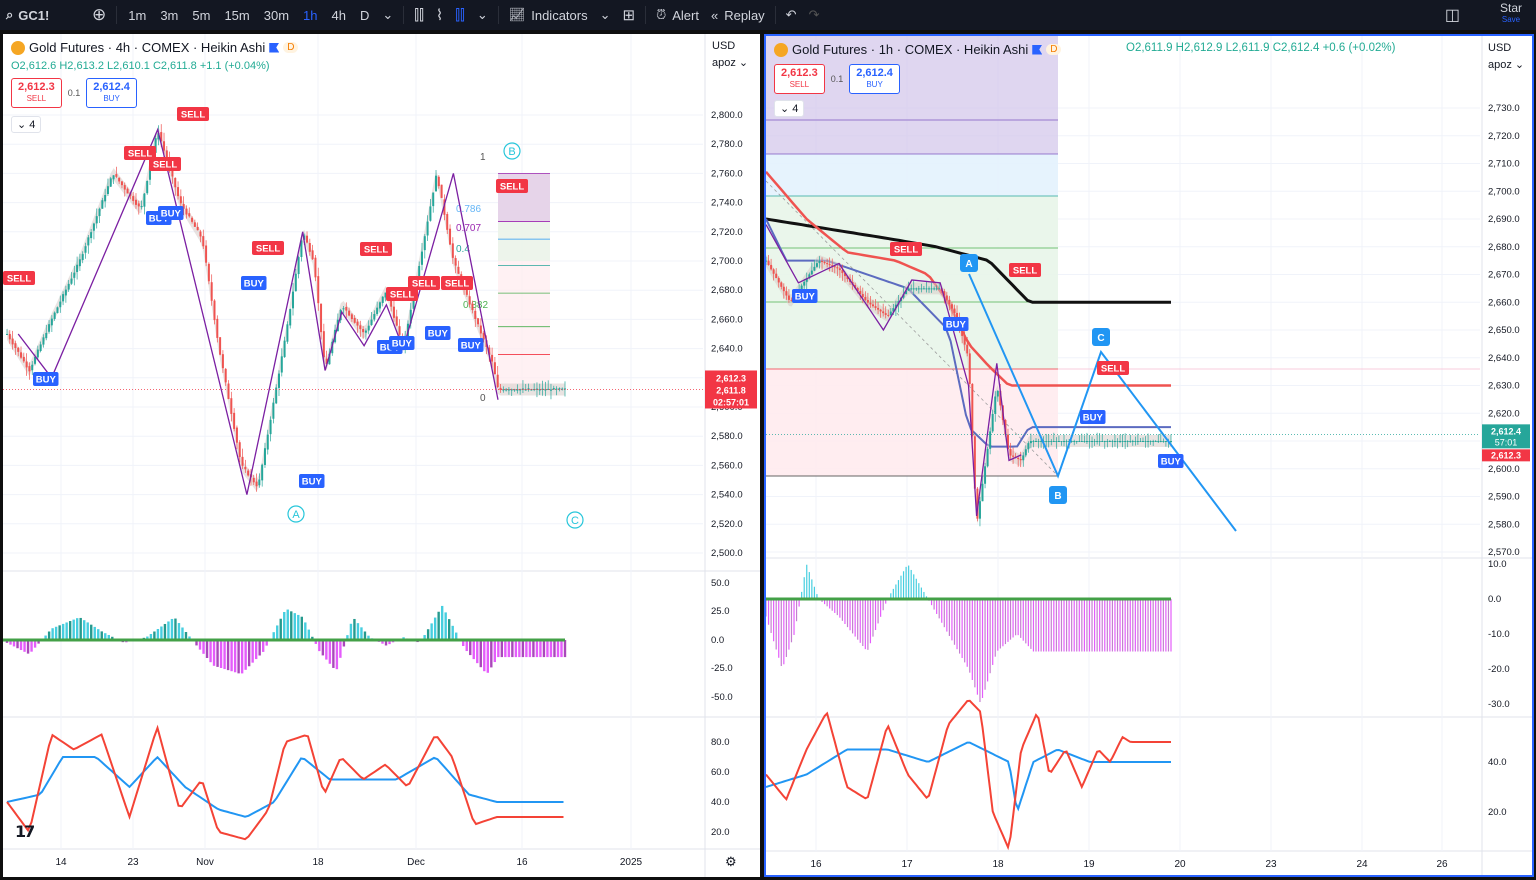 The image size is (1536, 880). Describe the element at coordinates (137, 15) in the screenshot. I see `interval-1m: 1m` at that location.